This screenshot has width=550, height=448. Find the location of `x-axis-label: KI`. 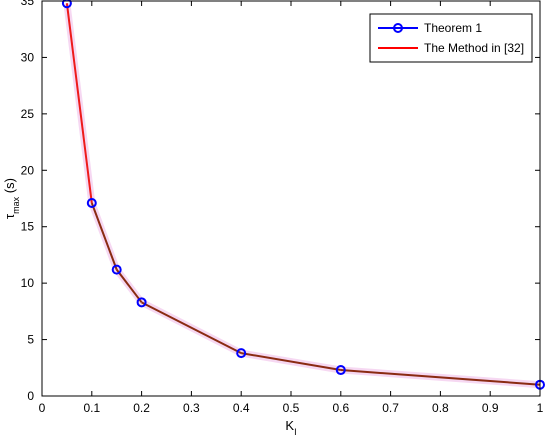

x-axis-label: KI is located at coordinates (290, 427).